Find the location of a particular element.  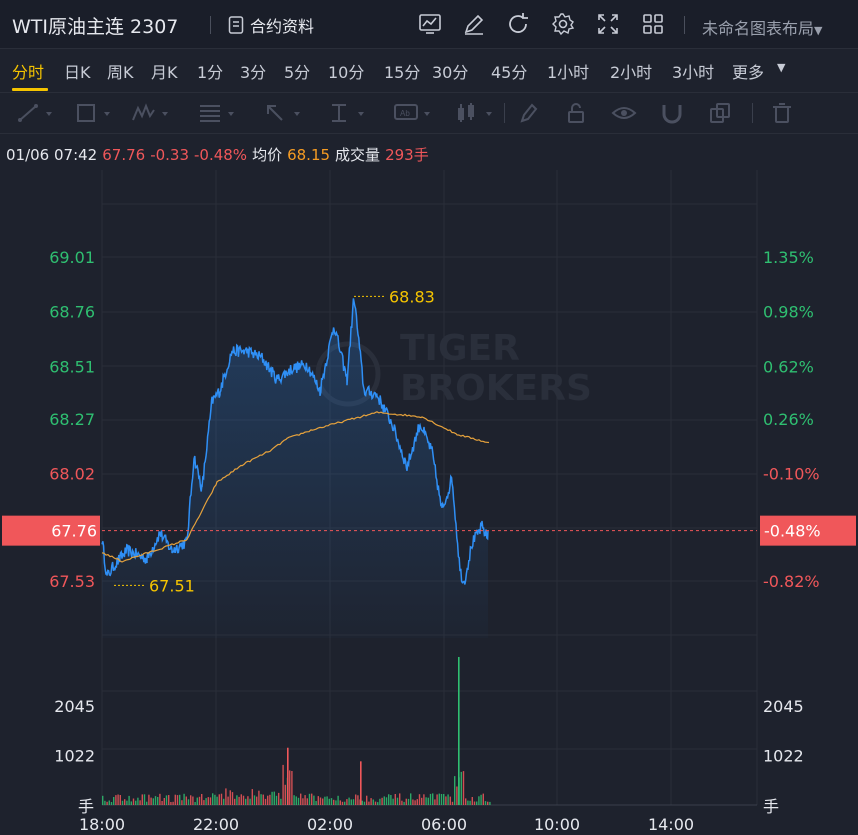

more-caret-icon: ▼ is located at coordinates (781, 67).